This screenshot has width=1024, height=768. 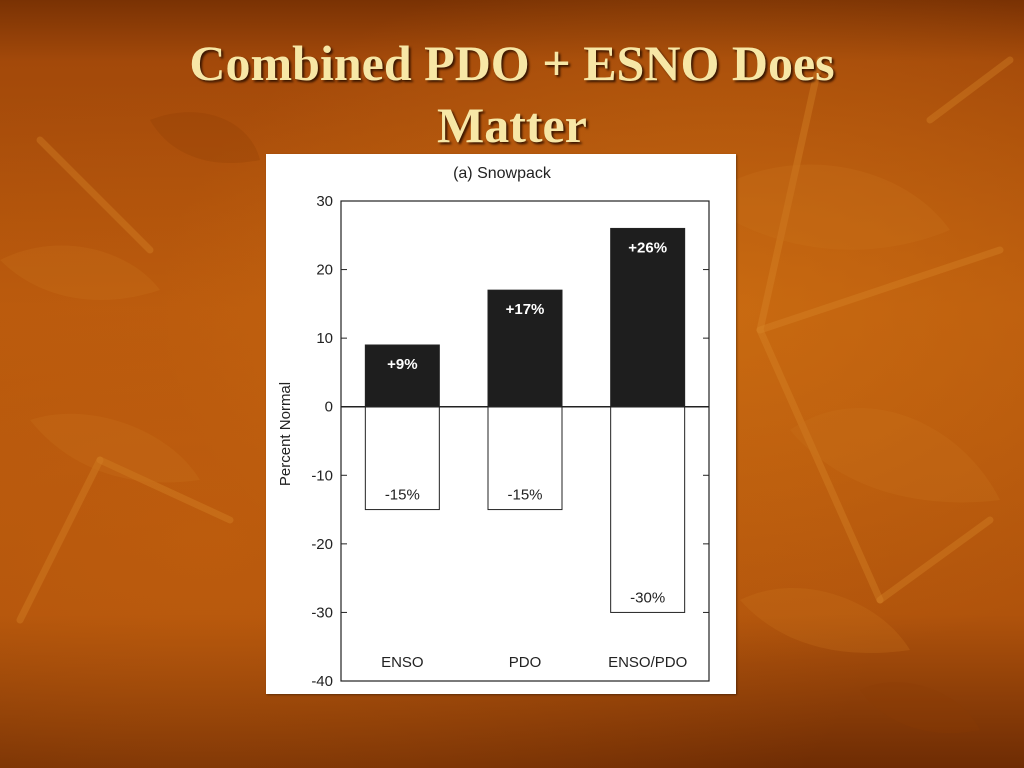 I want to click on y-tick-label: 10, so click(x=324, y=338).